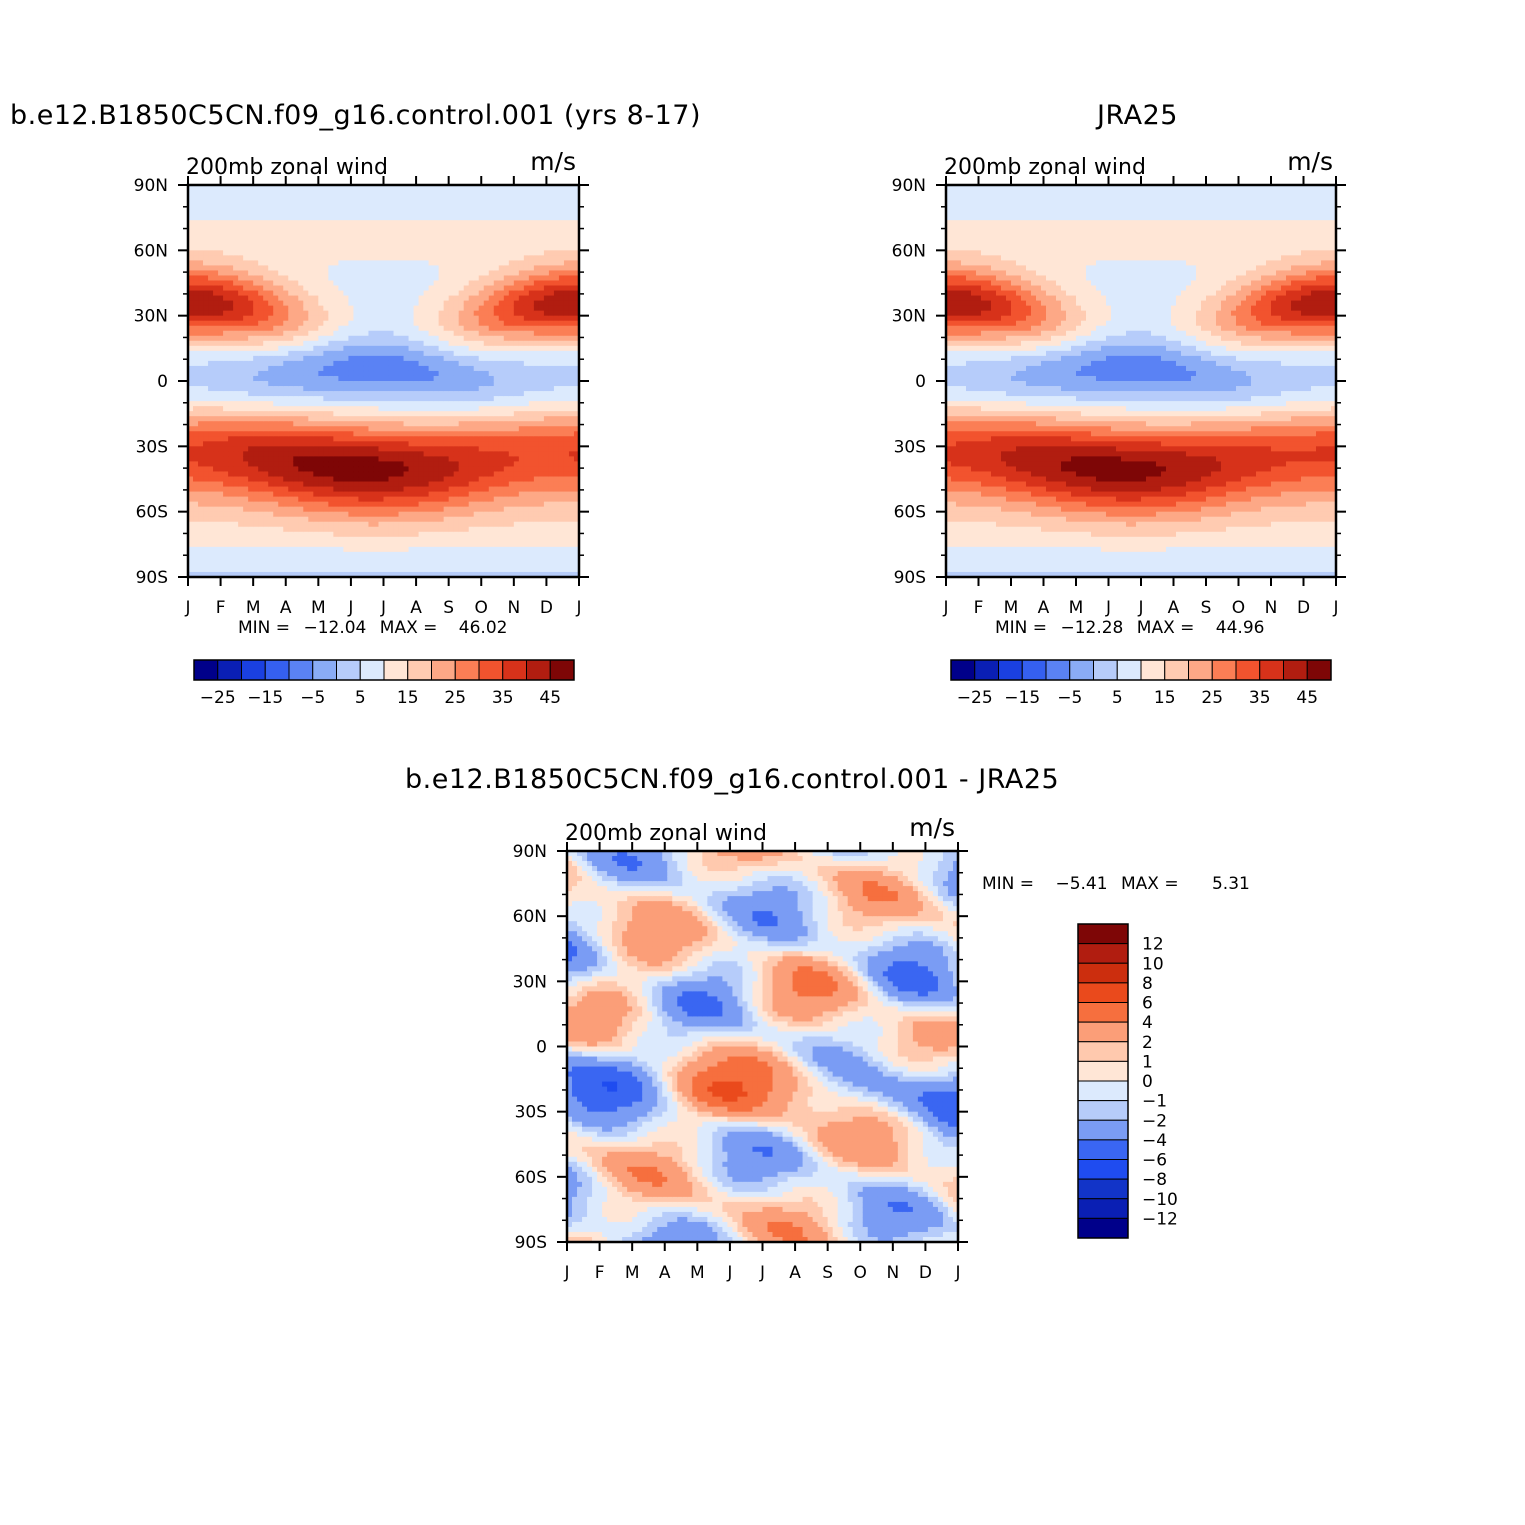 The height and width of the screenshot is (1525, 1525). What do you see at coordinates (1129, 628) in the screenshot?
I see `minmax-obs: MIN = −12.28 MAX = 44.96` at bounding box center [1129, 628].